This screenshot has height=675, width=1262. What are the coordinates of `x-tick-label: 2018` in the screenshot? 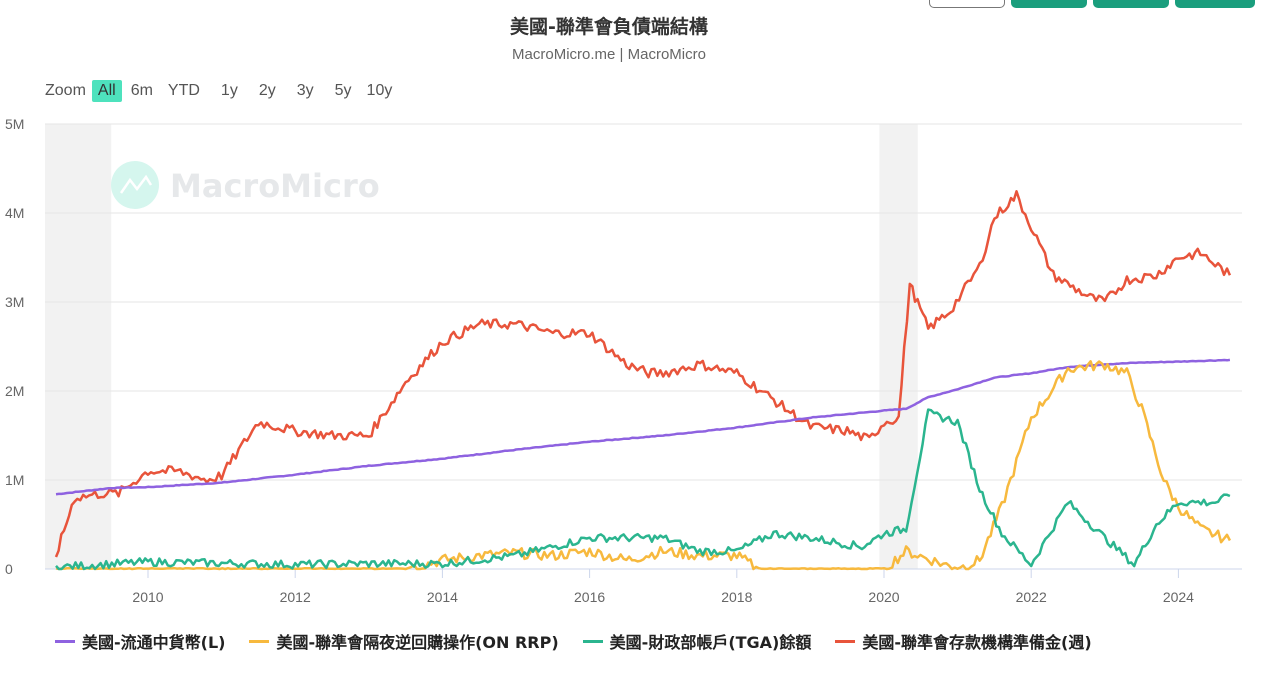 It's located at (736, 597).